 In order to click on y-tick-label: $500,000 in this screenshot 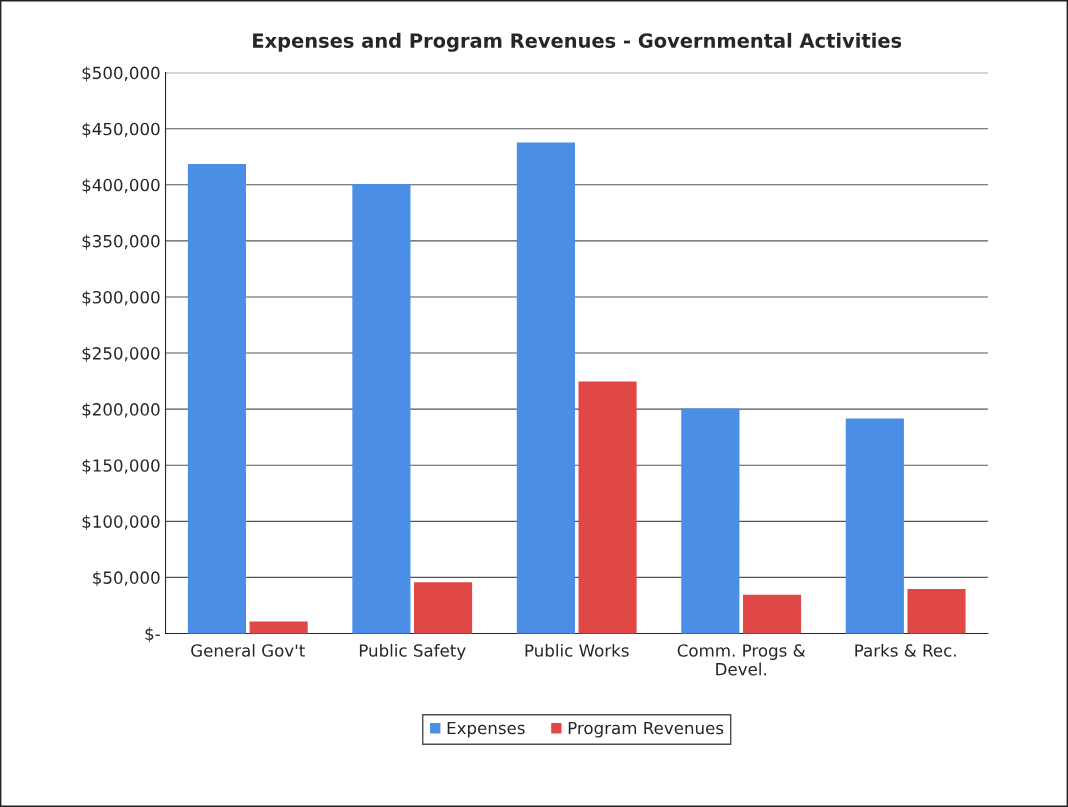, I will do `click(121, 74)`.